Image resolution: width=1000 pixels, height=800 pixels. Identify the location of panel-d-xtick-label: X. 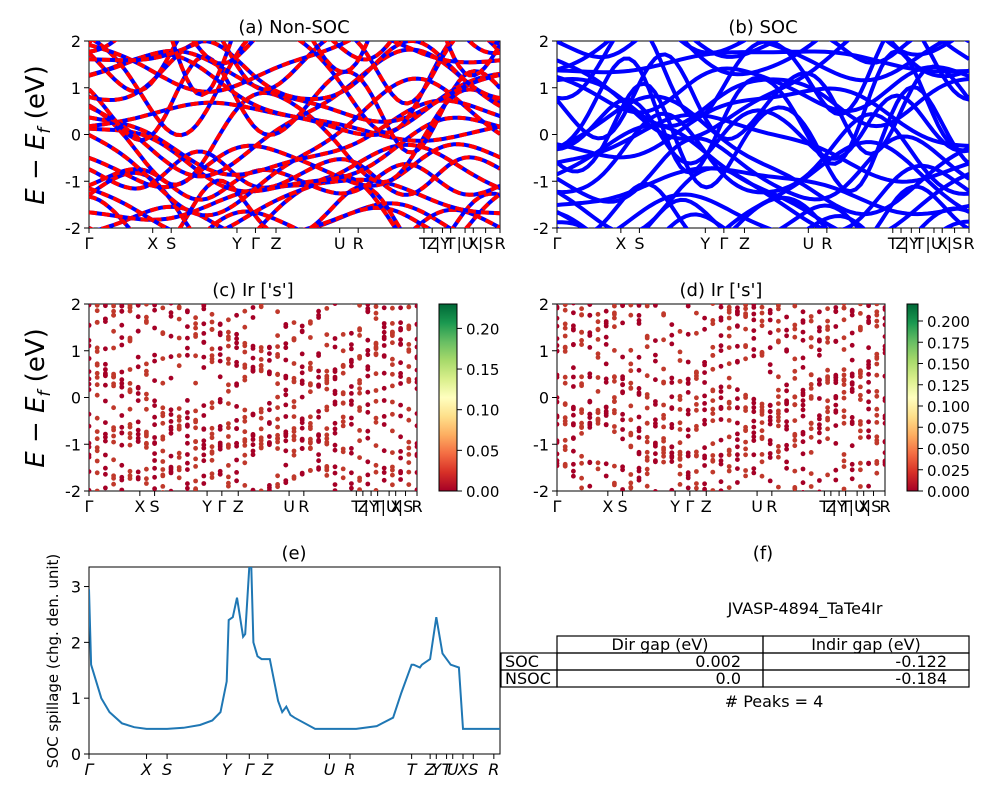
(863, 506).